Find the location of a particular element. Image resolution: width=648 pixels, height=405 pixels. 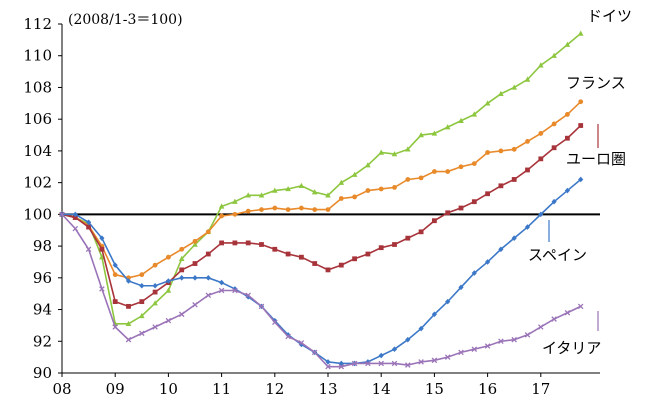

series-label: スペイン is located at coordinates (557, 255).